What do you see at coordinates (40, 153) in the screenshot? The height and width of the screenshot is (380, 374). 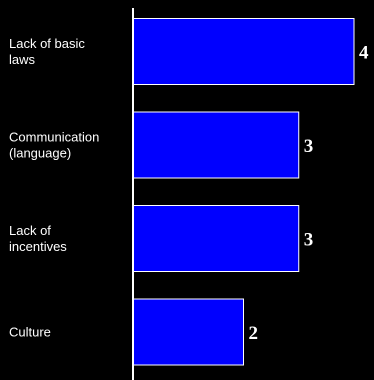 I see `category-label-line: (language)` at bounding box center [40, 153].